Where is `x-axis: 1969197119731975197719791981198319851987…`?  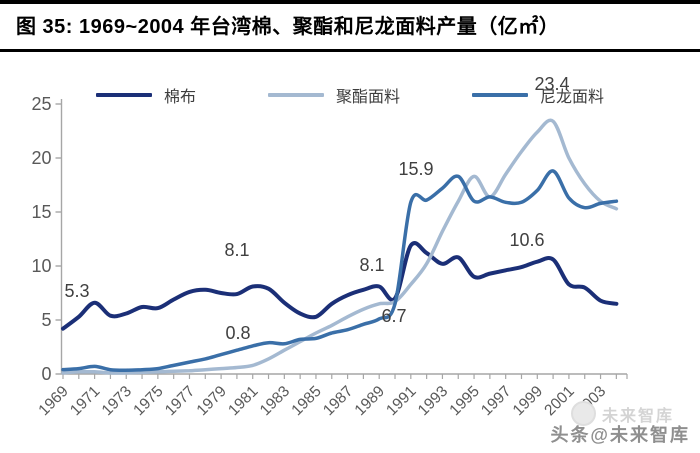
x-axis: 1969197119731975197719791981198319851987… is located at coordinates (331, 396).